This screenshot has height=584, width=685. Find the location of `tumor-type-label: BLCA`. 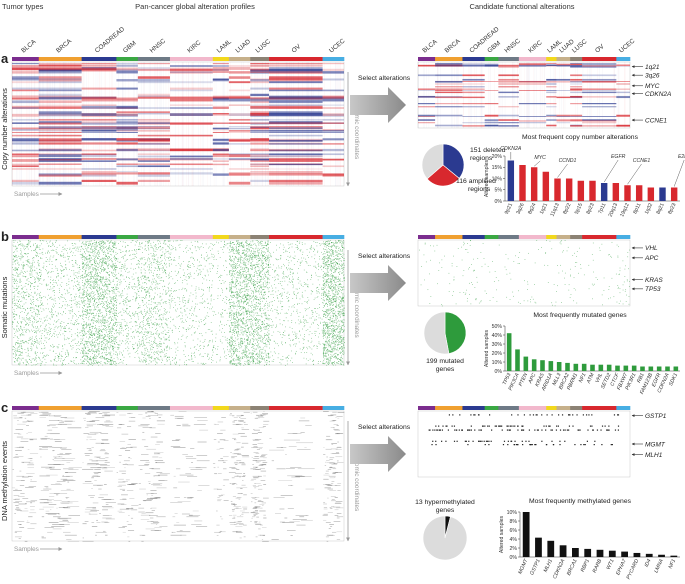

tumor-type-label: BLCA is located at coordinates (29, 46).